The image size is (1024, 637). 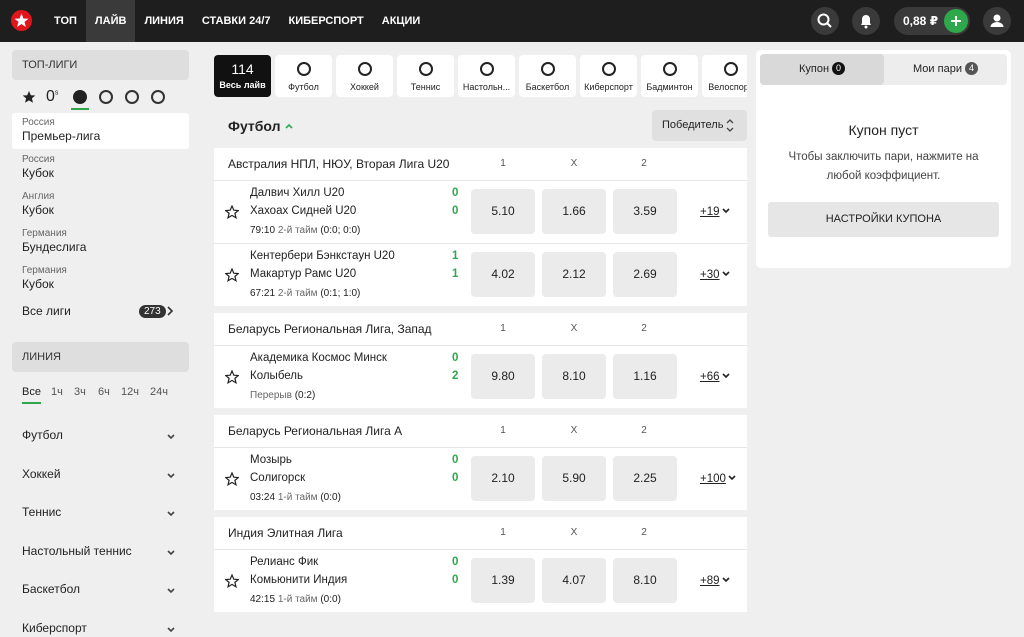 What do you see at coordinates (326, 21) in the screenshot?
I see `nav-item: КИБЕРСПОРТ` at bounding box center [326, 21].